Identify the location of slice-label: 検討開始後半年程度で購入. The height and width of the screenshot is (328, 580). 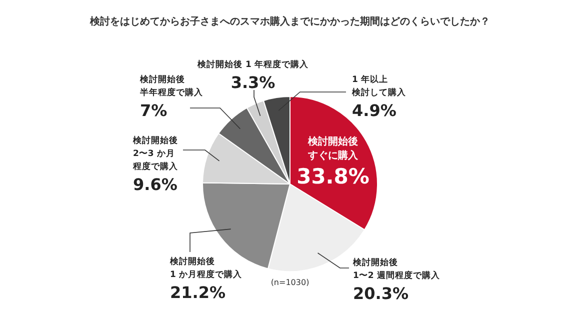
(171, 86).